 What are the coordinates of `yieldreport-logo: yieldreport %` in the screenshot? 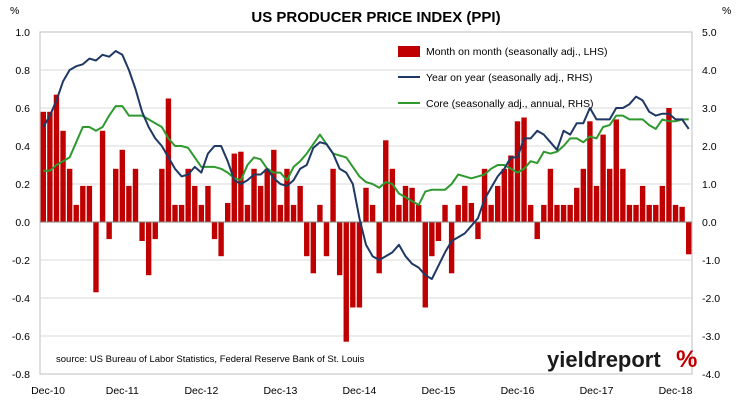 It's located at (622, 359).